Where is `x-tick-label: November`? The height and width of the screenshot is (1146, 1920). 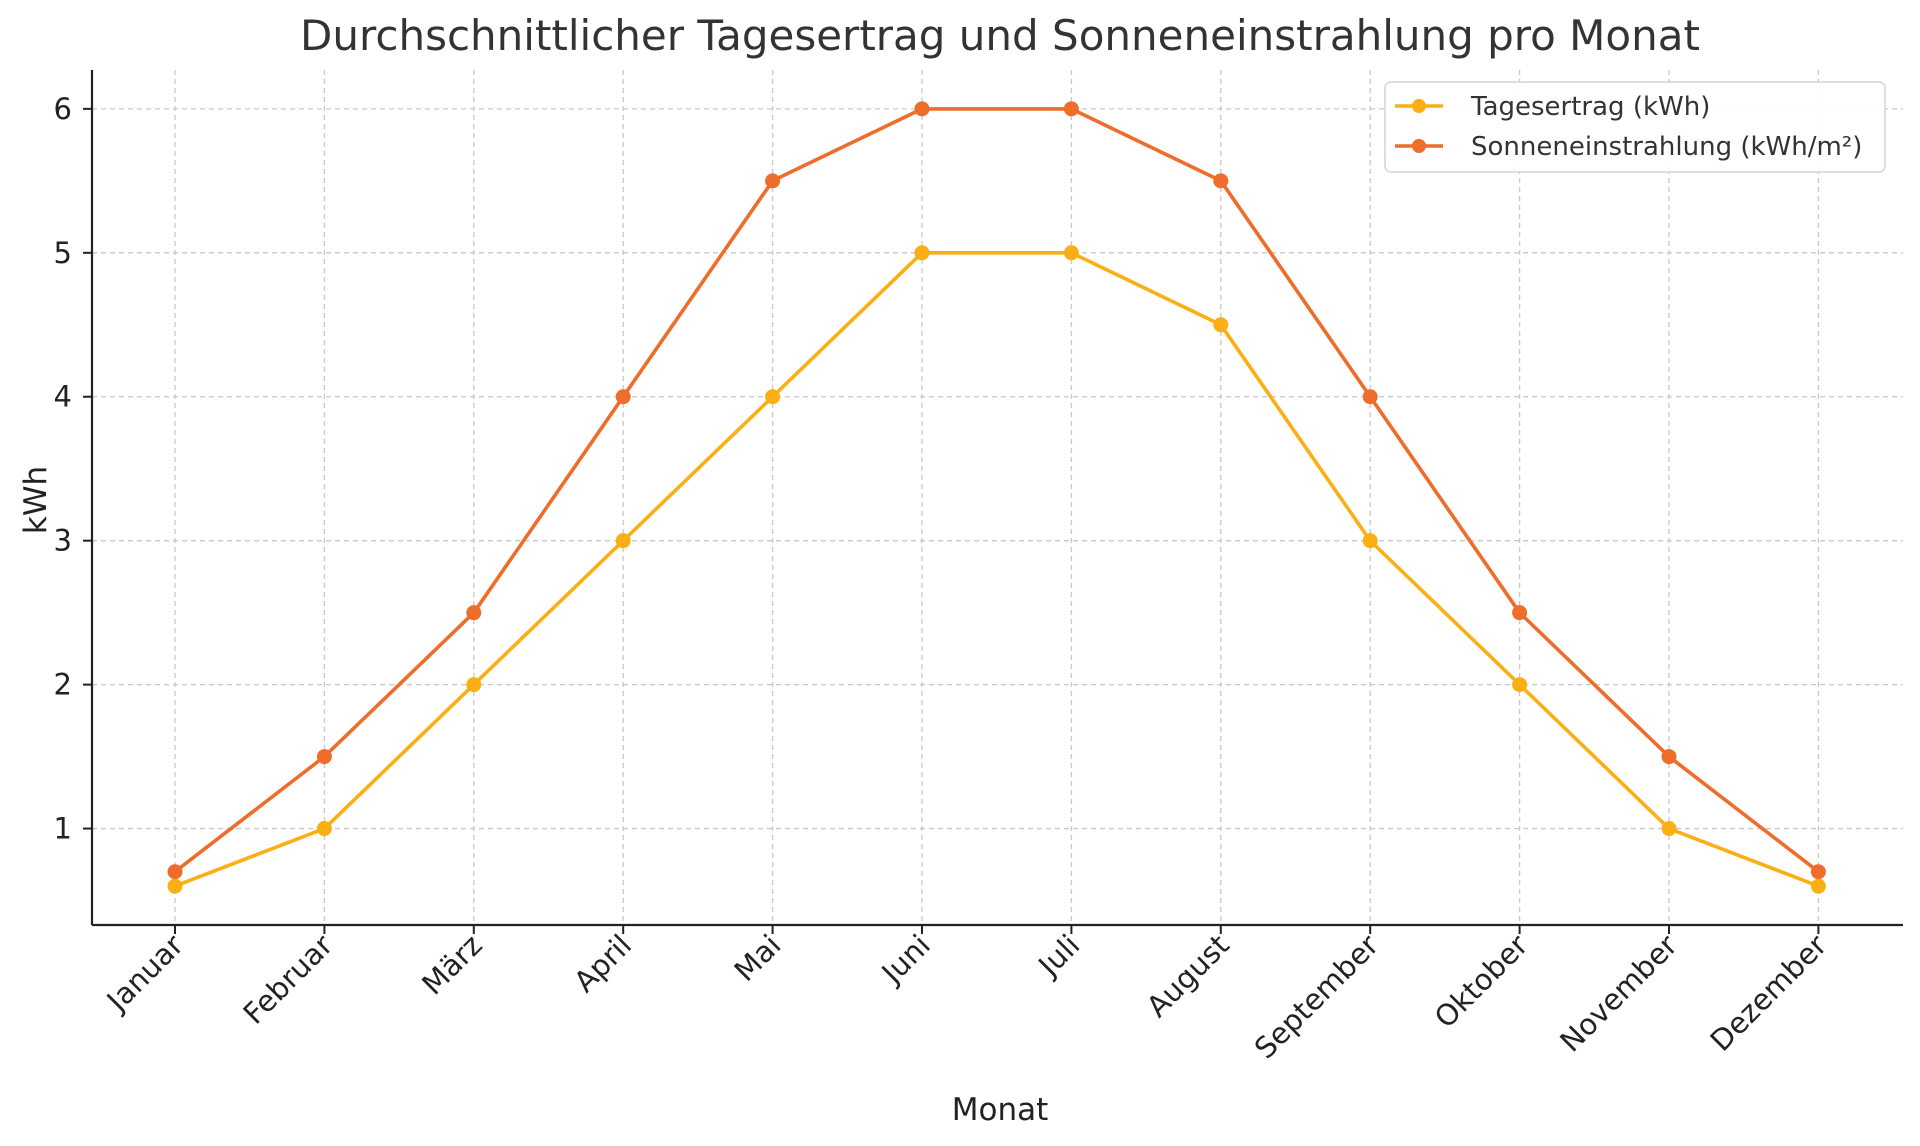 x-tick-label: November is located at coordinates (1618, 993).